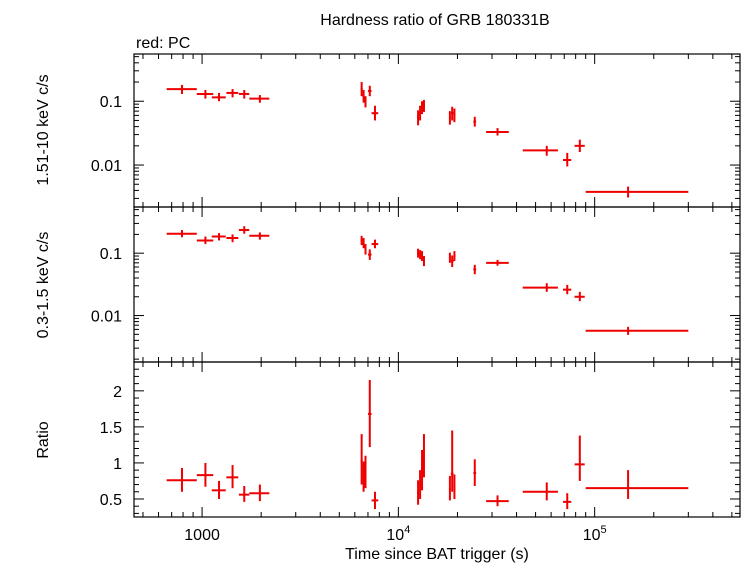 Image resolution: width=742 pixels, height=566 pixels. I want to click on y-tick-label: 2, so click(117, 392).